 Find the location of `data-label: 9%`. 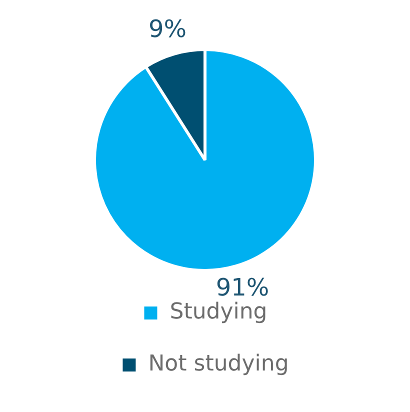

data-label: 9% is located at coordinates (167, 29).